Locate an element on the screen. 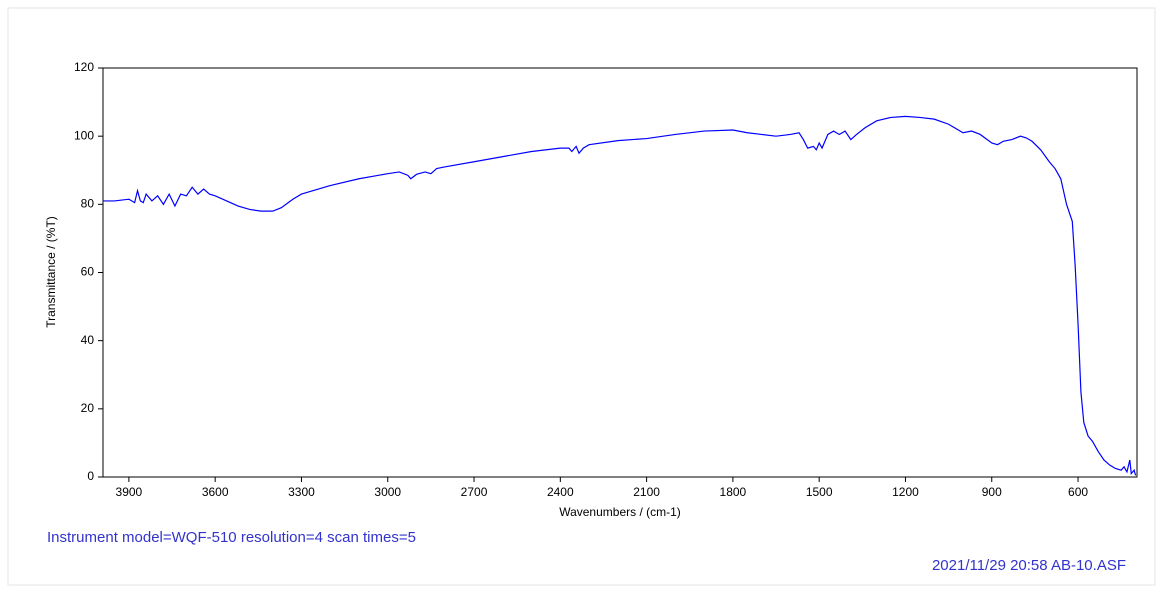  y-tick-label: 80 is located at coordinates (88, 204).